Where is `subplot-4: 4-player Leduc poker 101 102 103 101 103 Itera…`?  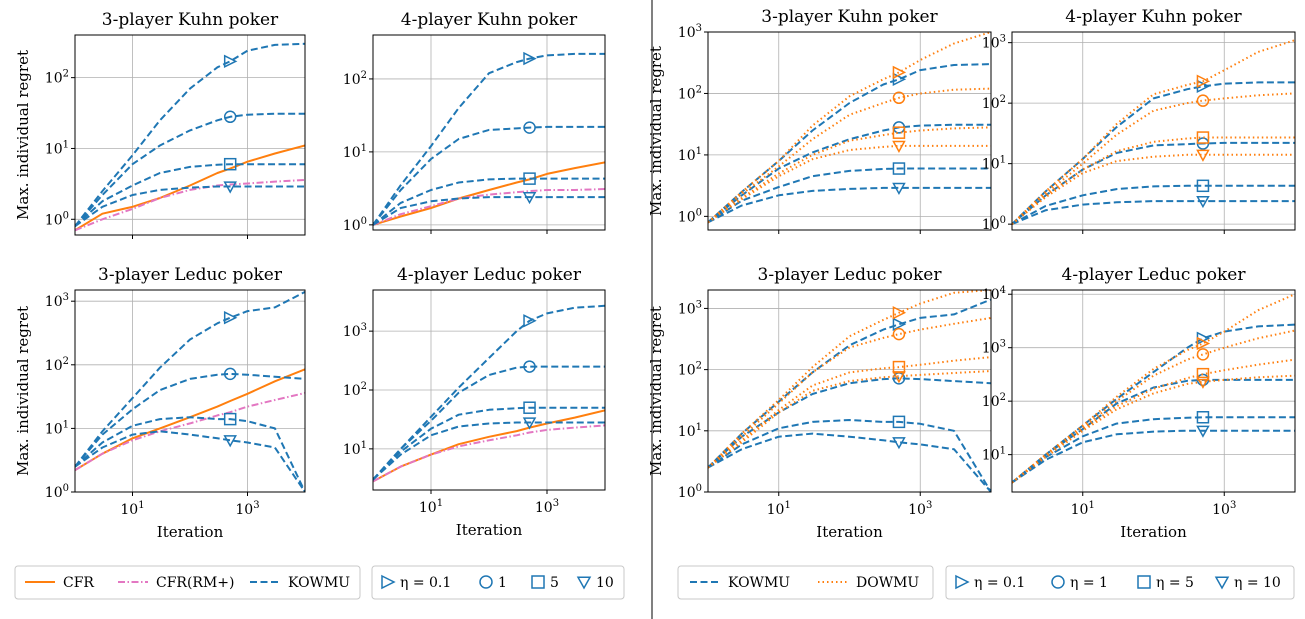
subplot-4: 4-player Leduc poker 101 102 103 101 103 Itera… is located at coordinates (474, 402).